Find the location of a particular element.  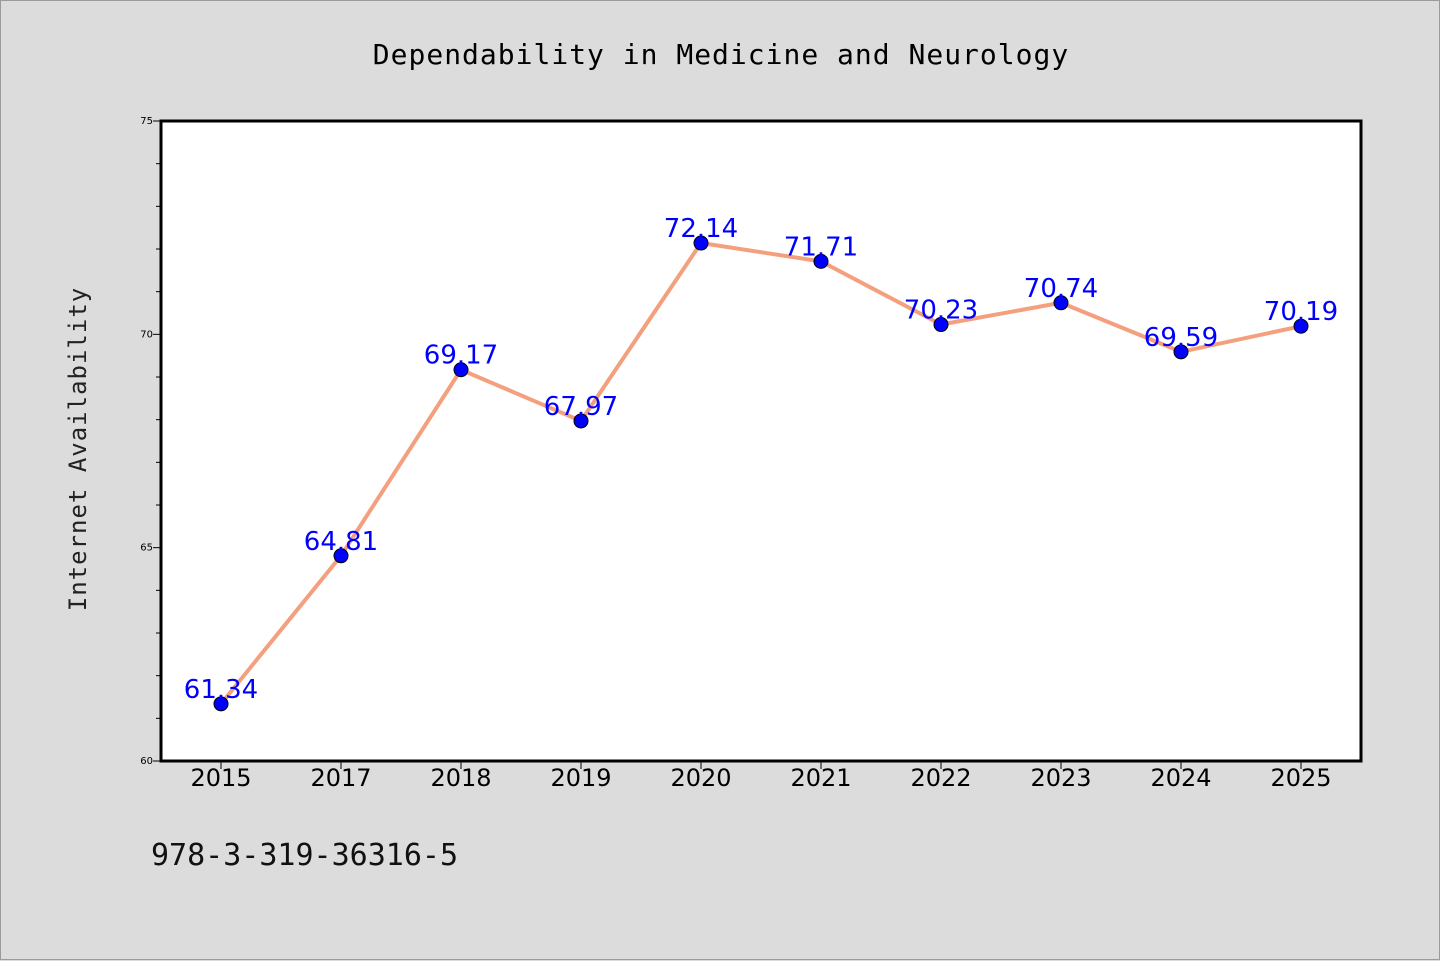

data-label: 69.59 is located at coordinates (1181, 338).